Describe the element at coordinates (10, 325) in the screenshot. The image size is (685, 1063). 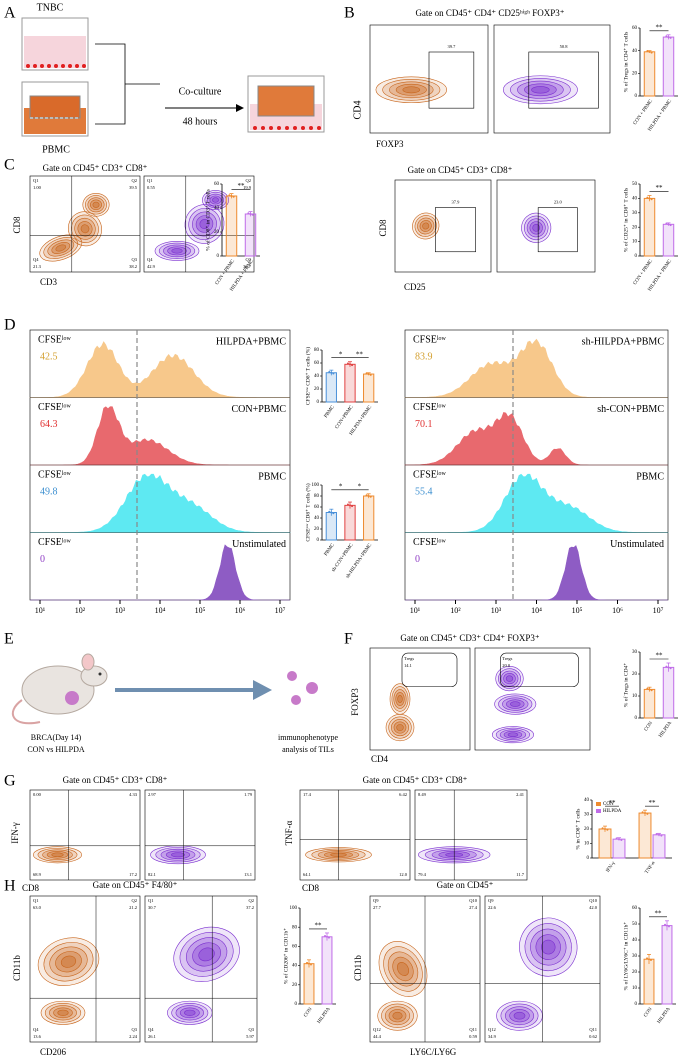
I see `panel-label: D` at that location.